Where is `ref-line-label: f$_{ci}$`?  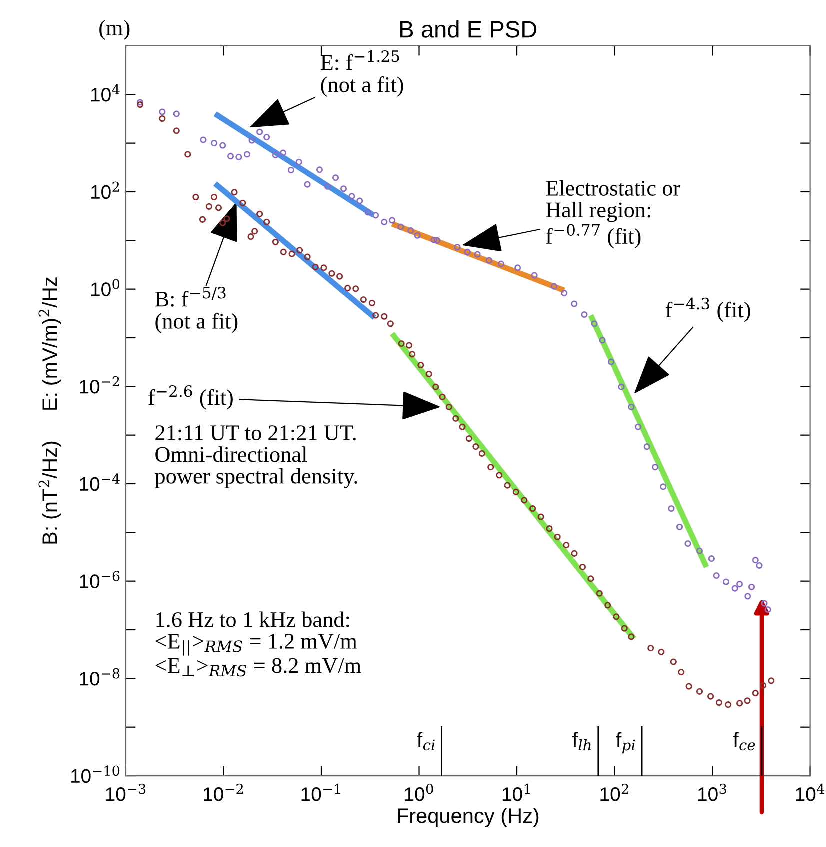
ref-line-label: f$_{ci}$ is located at coordinates (426, 741).